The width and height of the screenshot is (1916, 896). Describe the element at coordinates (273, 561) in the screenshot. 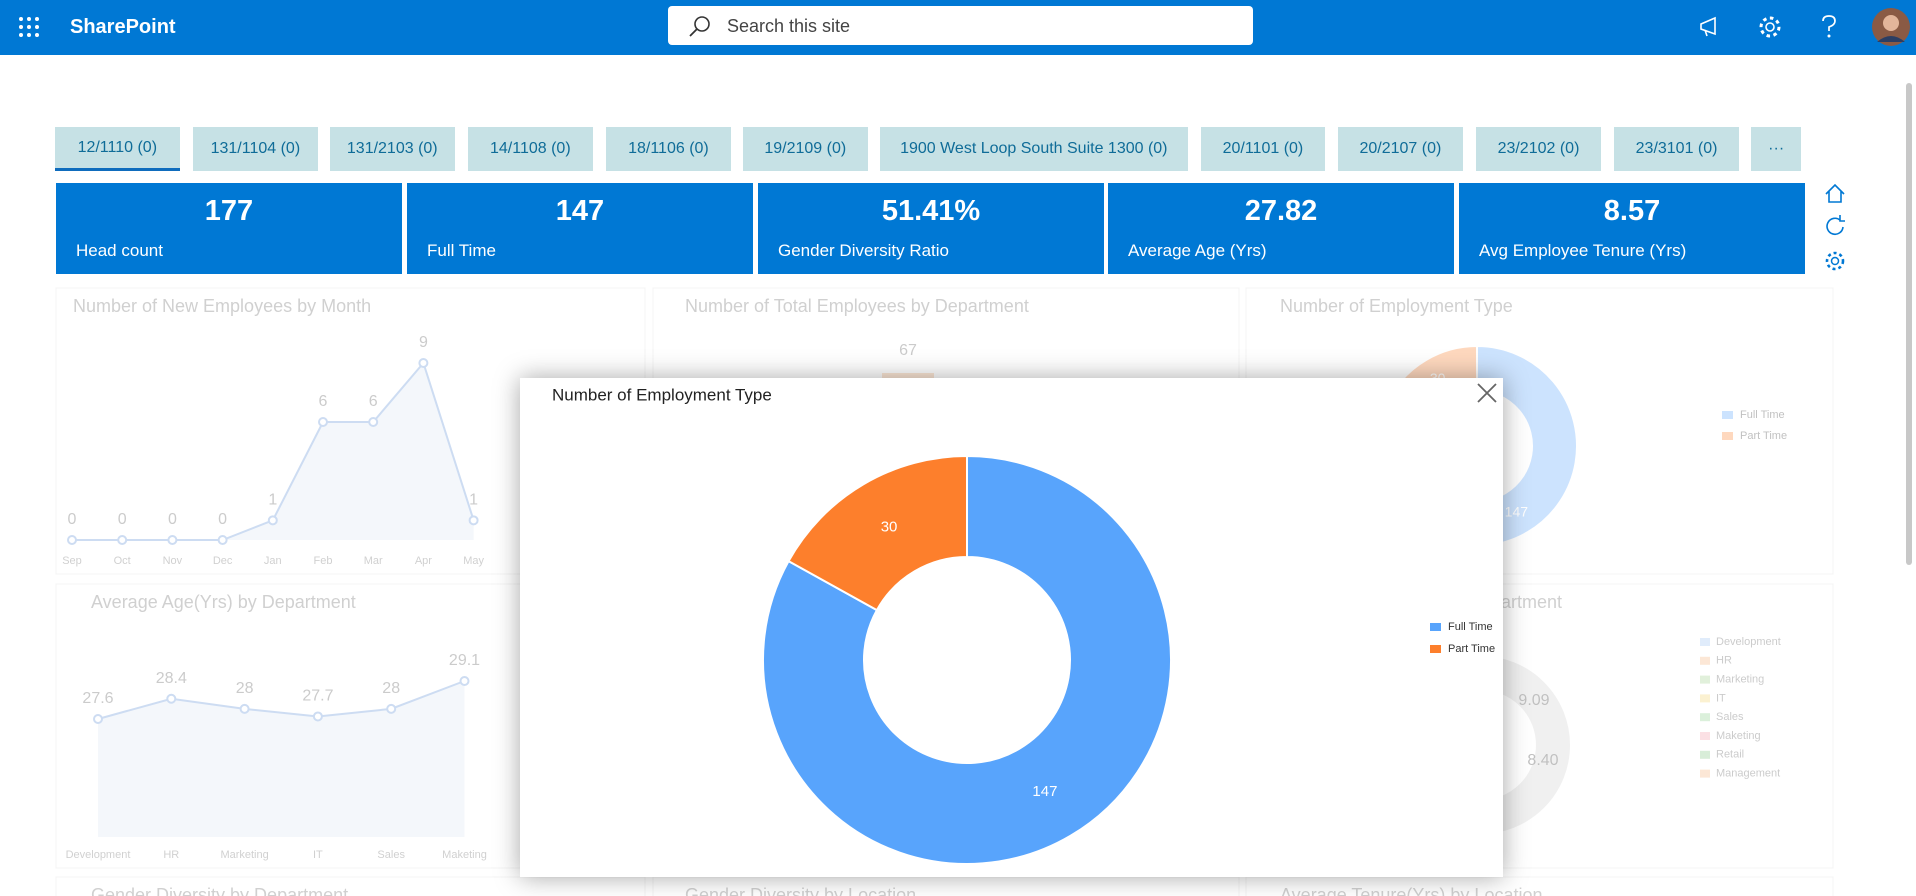

I see `x-label: Jan` at that location.